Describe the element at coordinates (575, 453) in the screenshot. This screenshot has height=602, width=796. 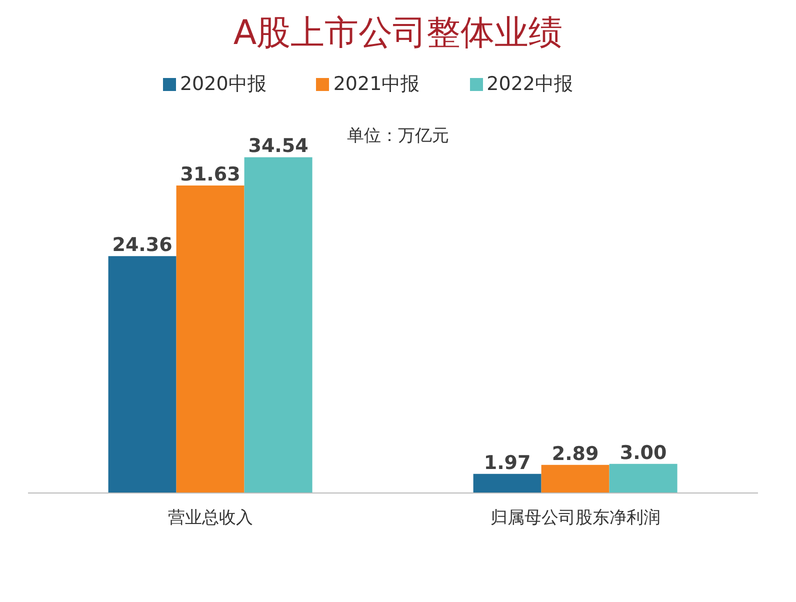
I see `data-label: 2.89` at that location.